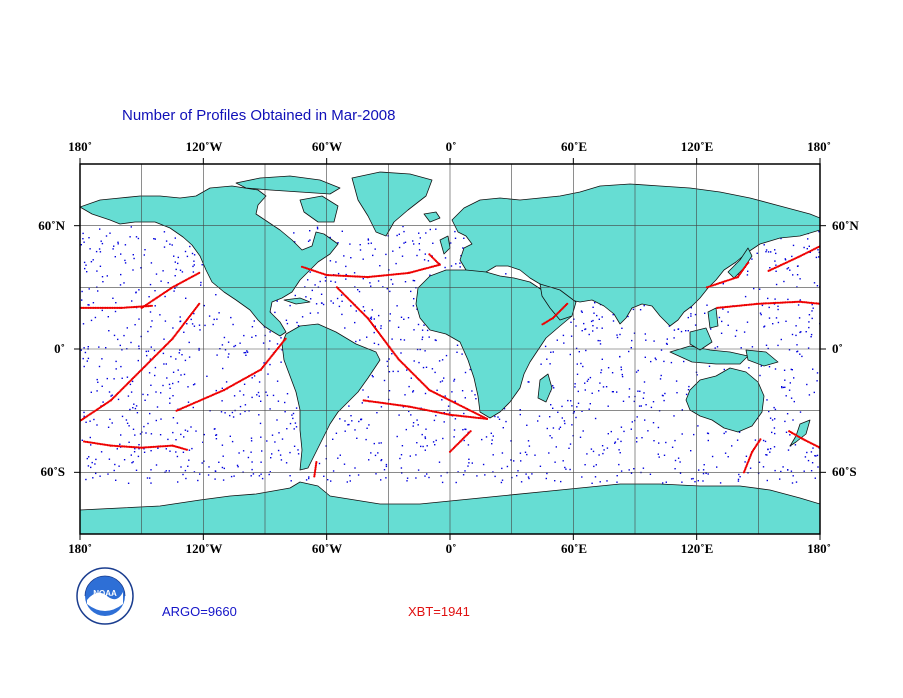  What do you see at coordinates (635, 255) in the screenshot?
I see `land-eurasia` at bounding box center [635, 255].